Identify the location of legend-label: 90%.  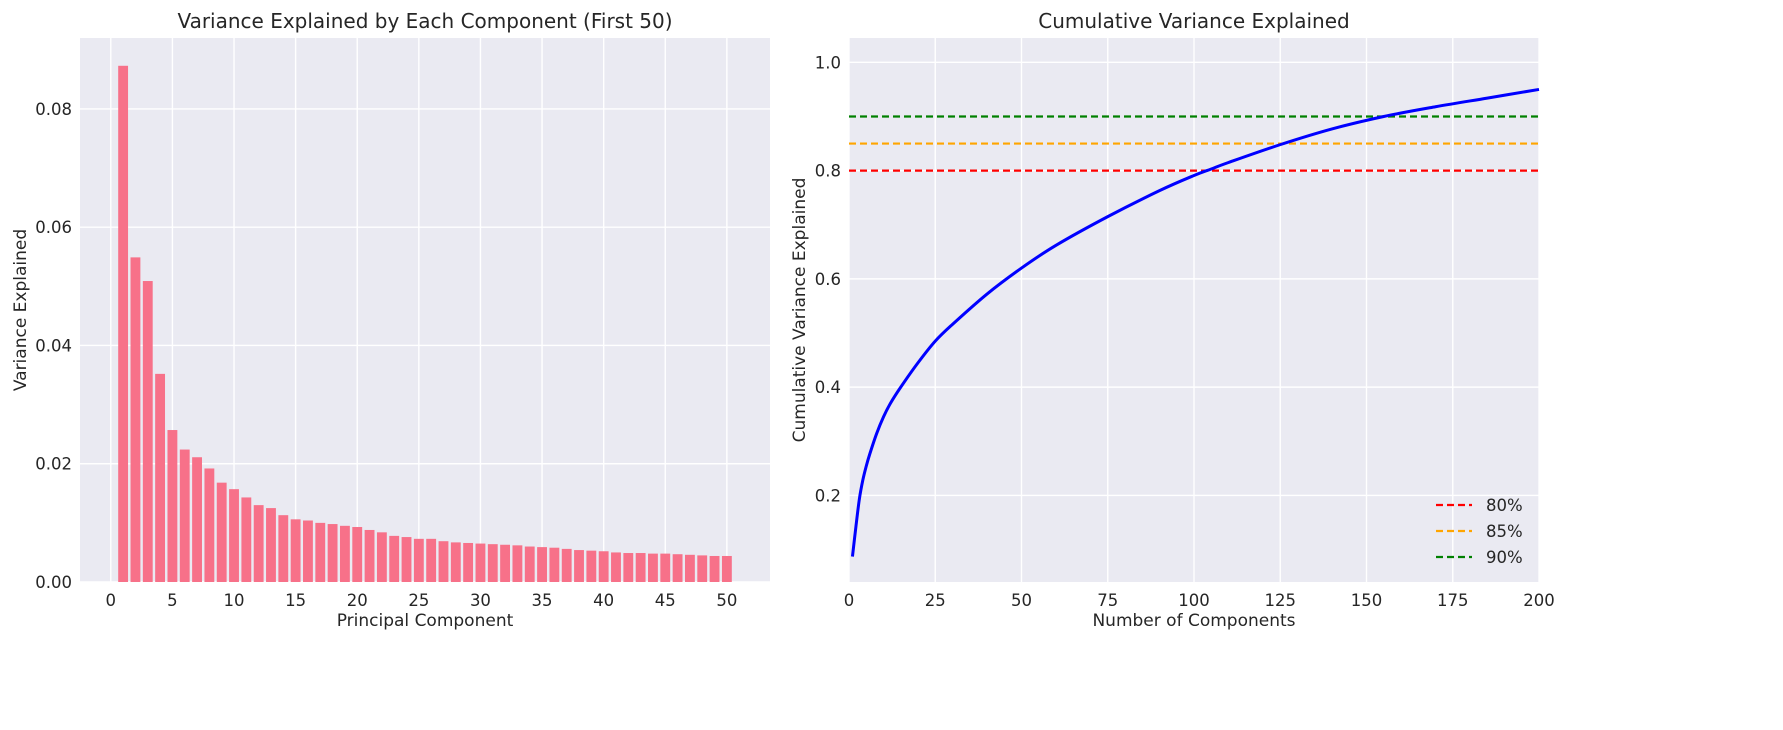
(1504, 557).